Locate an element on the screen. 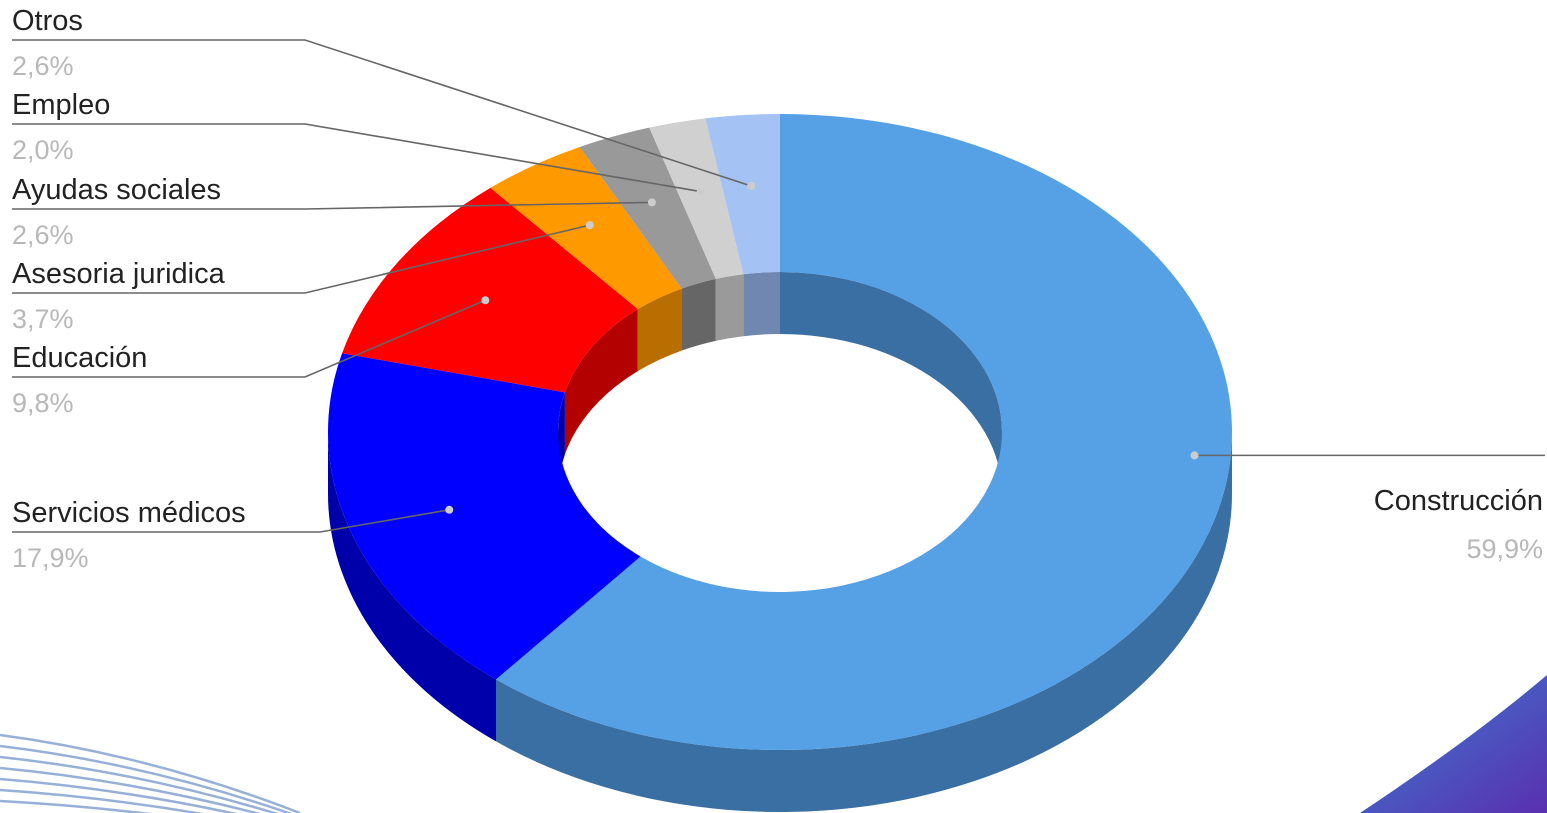 The image size is (1547, 813). inner-wall-educacion is located at coordinates (601, 382).